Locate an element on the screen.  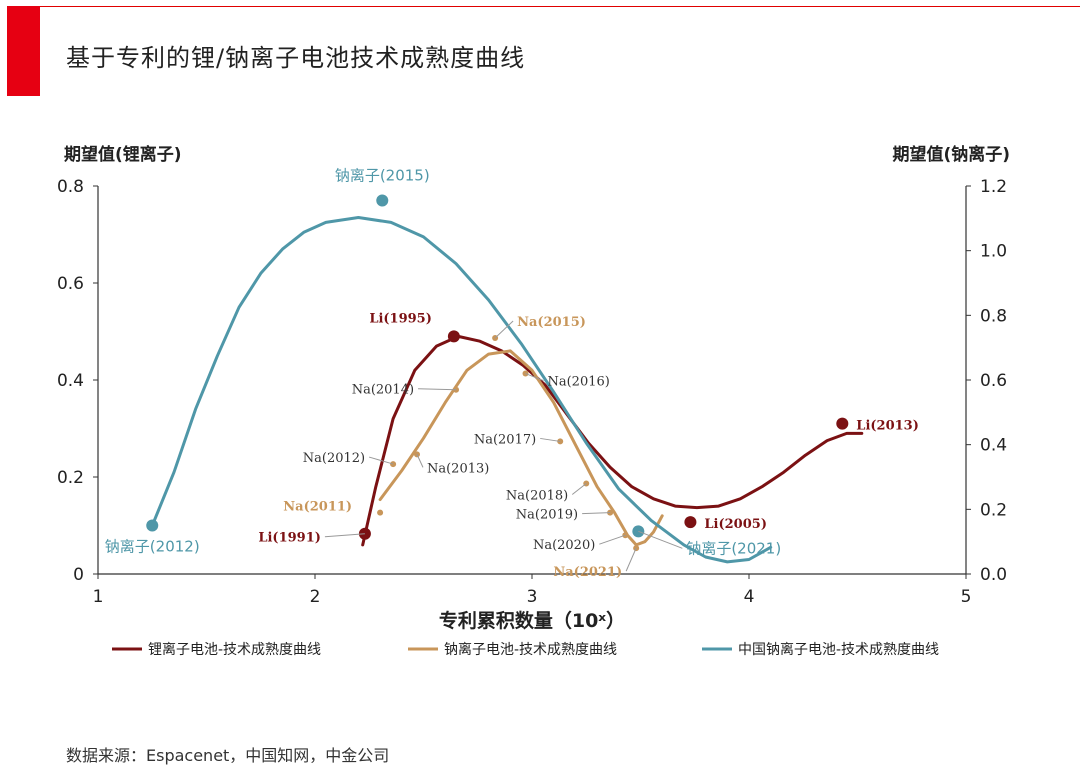
x-tick-label: 5 is located at coordinates (966, 597).